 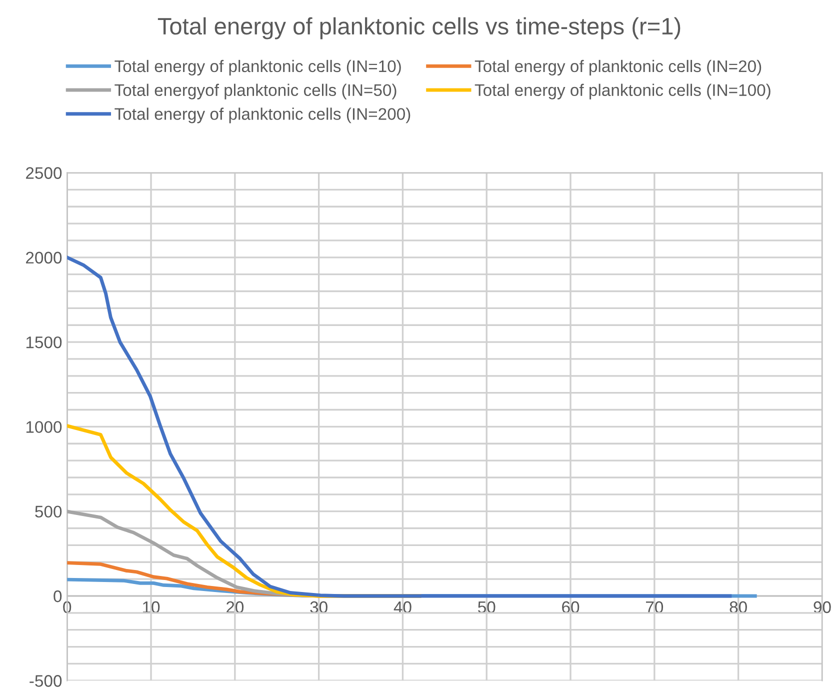 I want to click on x-tick-label: 50, so click(x=487, y=607).